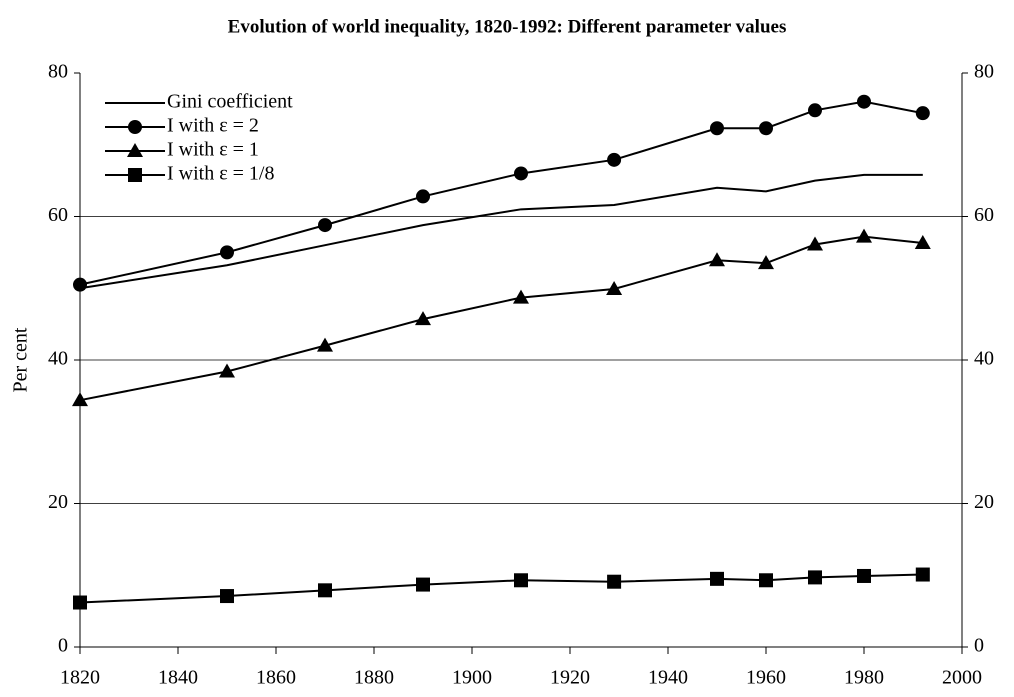 This screenshot has height=697, width=1014. Describe the element at coordinates (230, 102) in the screenshot. I see `legend-label: Gini coefficient` at that location.